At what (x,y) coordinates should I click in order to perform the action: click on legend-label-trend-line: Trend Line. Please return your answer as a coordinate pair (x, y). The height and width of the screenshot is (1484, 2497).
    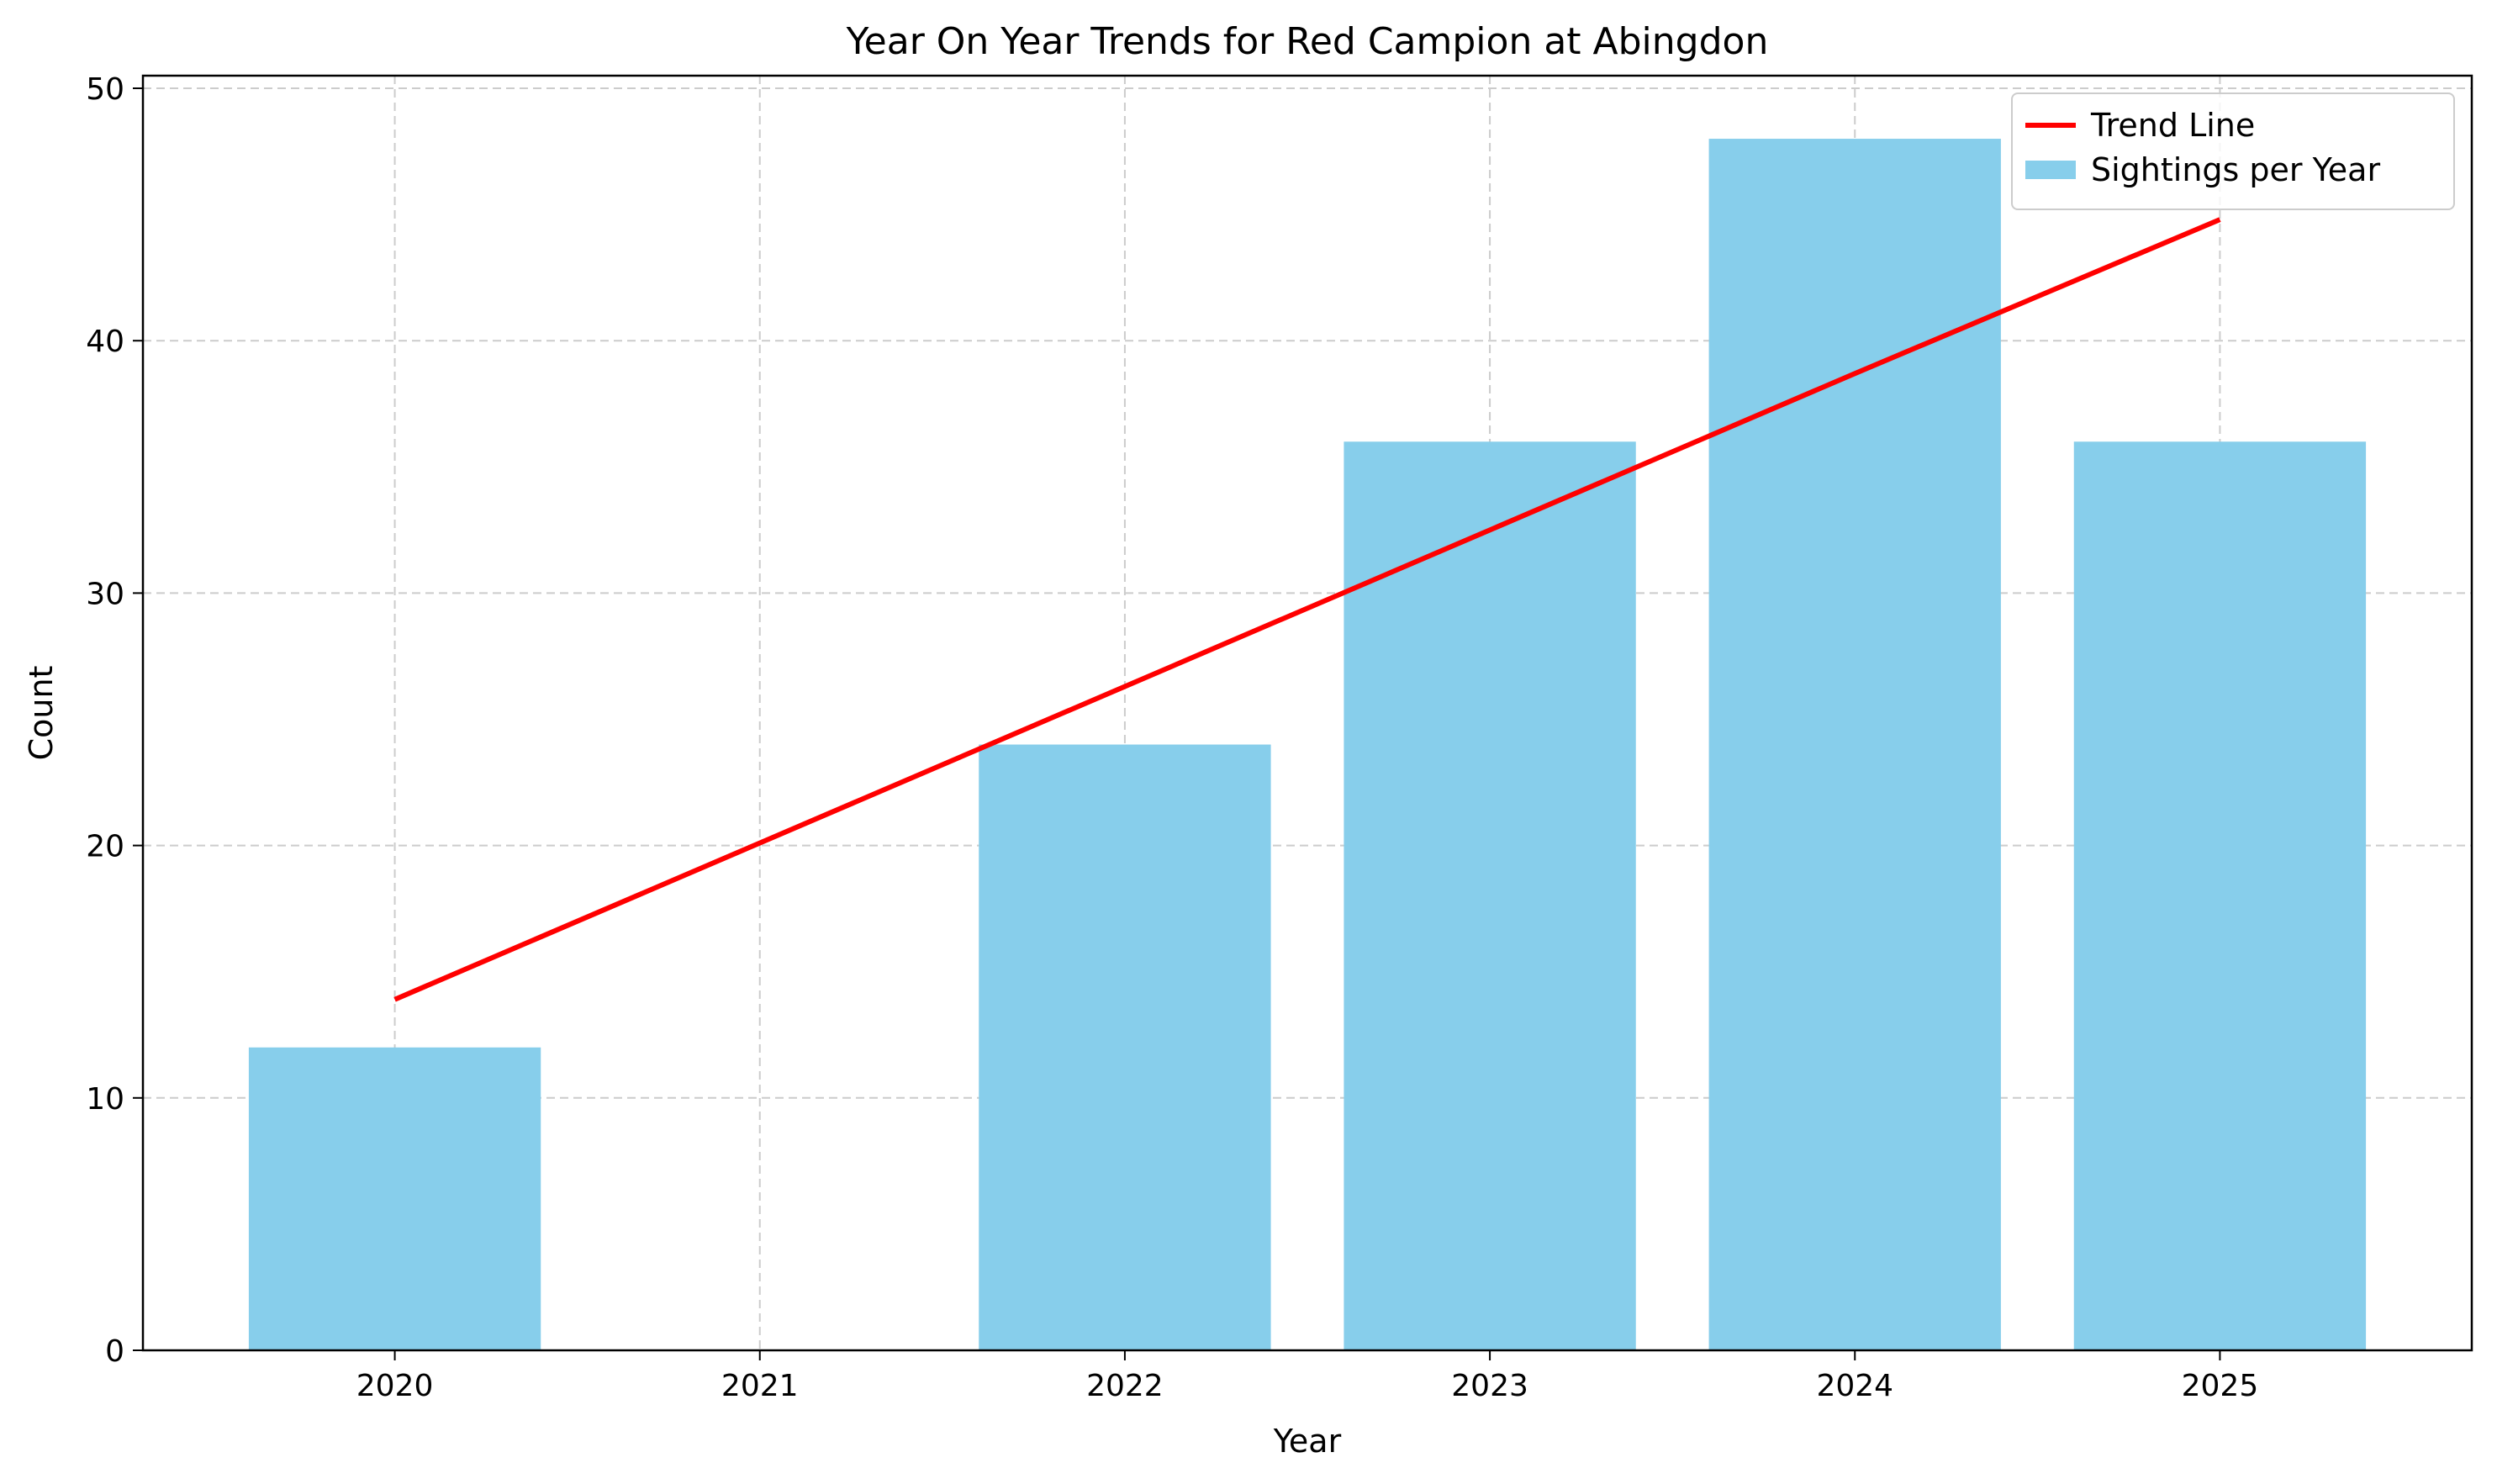
    Looking at the image, I should click on (2172, 126).